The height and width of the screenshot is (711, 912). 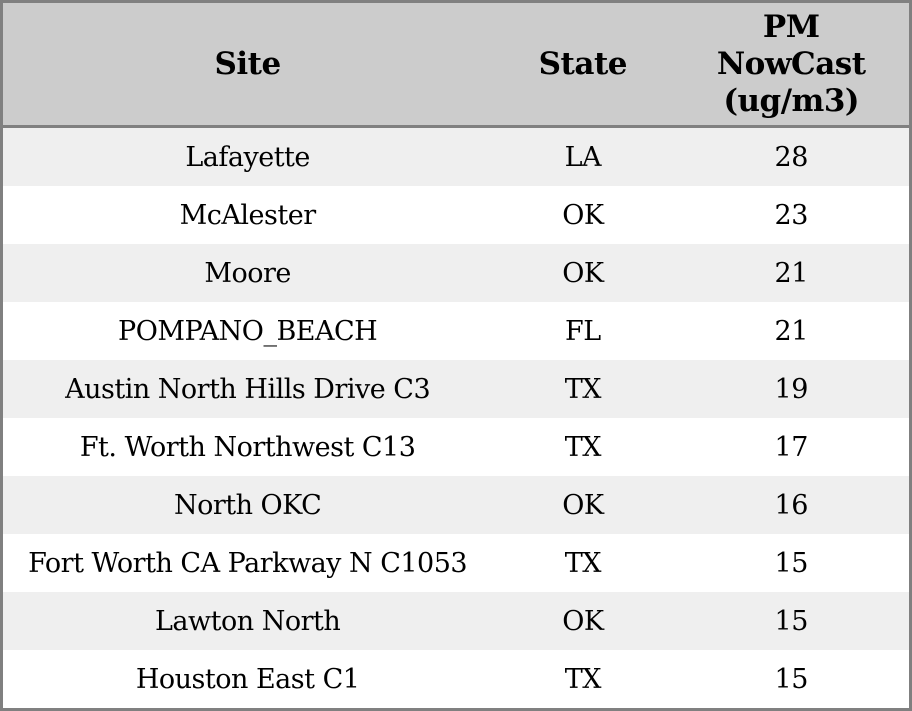 I want to click on table-row: Fort Worth CA Parkway N C1053 TX 15, so click(x=456, y=563).